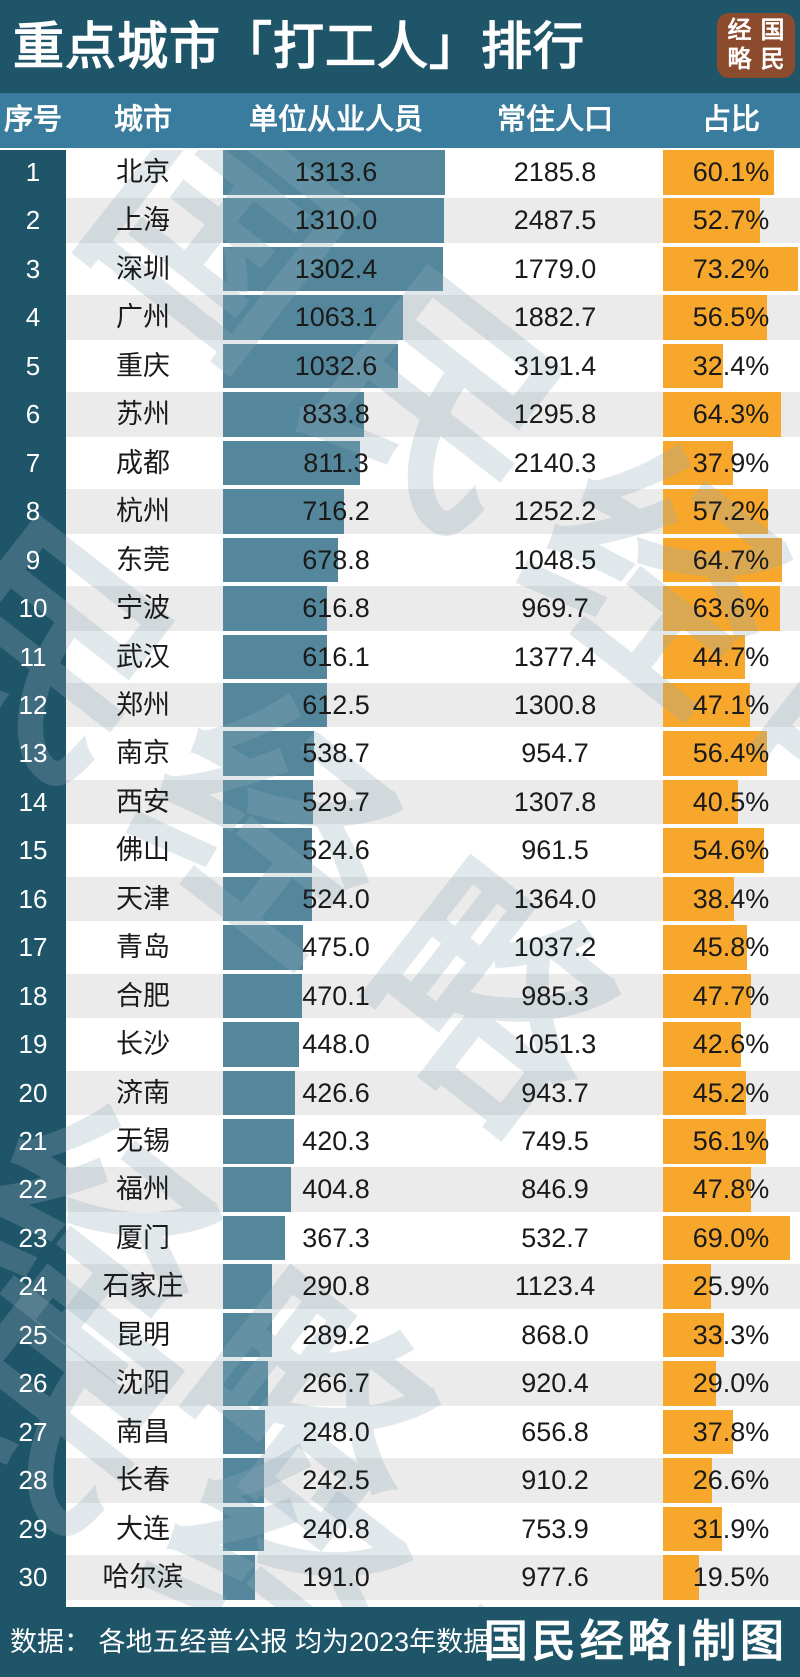  Describe the element at coordinates (731, 1577) in the screenshot. I see `share-value: 19.5%` at that location.